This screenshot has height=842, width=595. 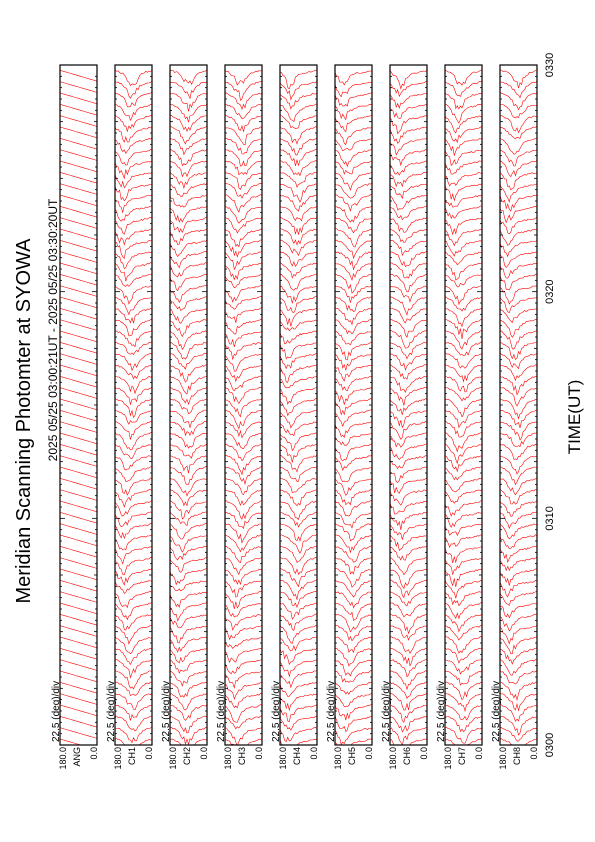 What do you see at coordinates (331, 711) in the screenshot?
I see `scale-label: 22.5 (deg)/div` at bounding box center [331, 711].